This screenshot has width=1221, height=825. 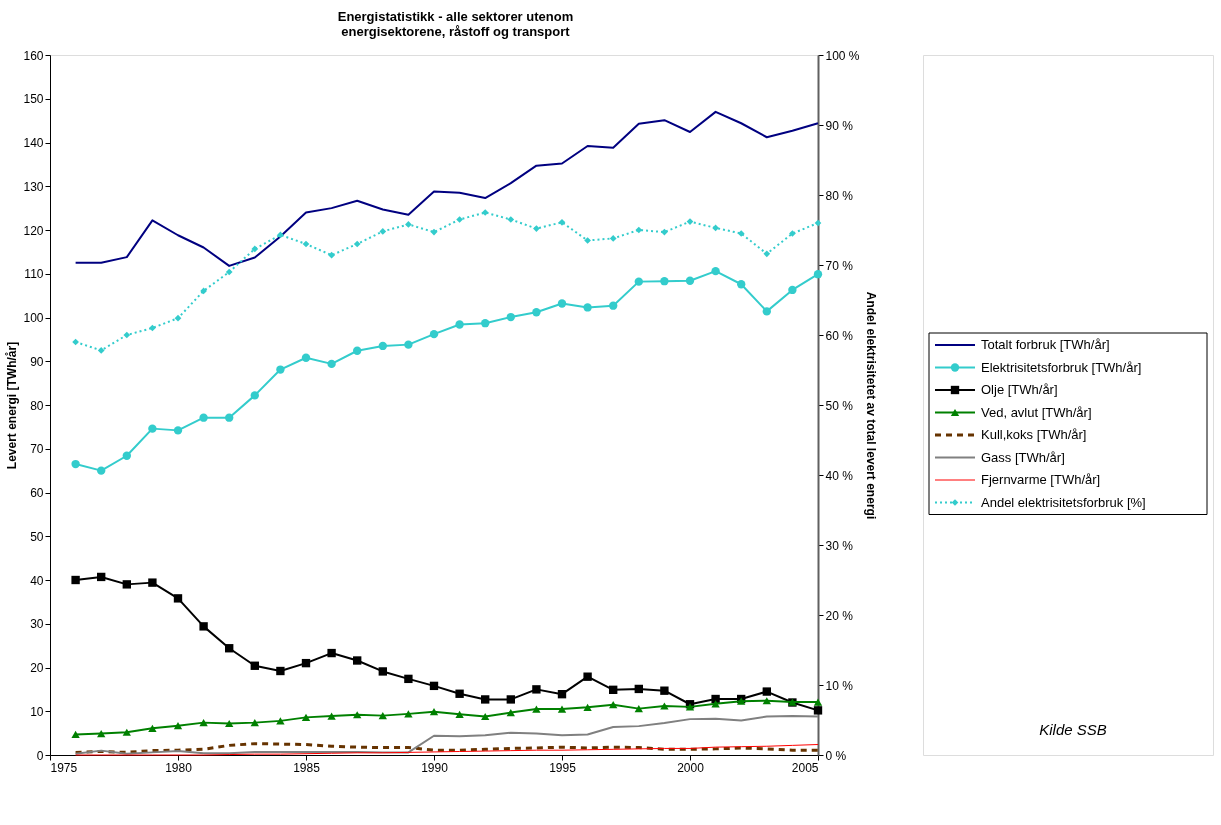 I want to click on legend-label: Andel elektrisitetsforbruk [%], so click(x=1063, y=502).